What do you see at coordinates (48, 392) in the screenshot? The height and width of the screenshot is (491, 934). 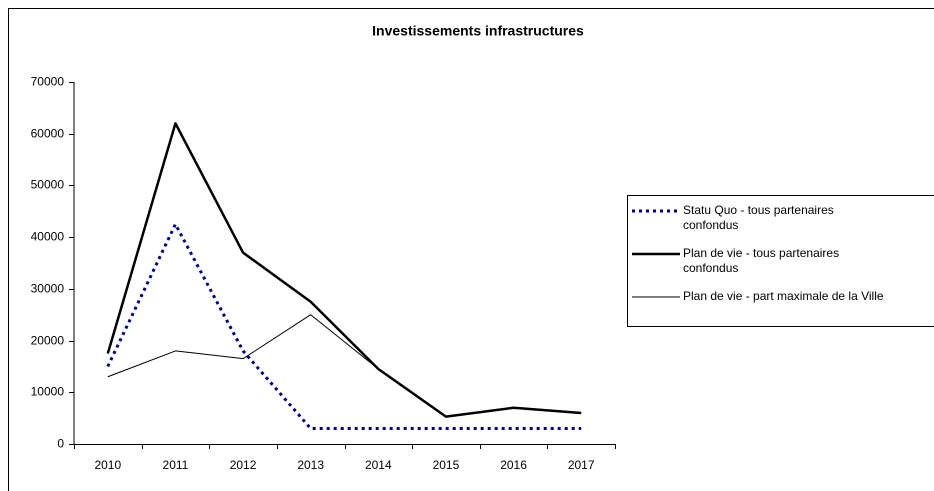 I see `y-tick-label: 10000` at bounding box center [48, 392].